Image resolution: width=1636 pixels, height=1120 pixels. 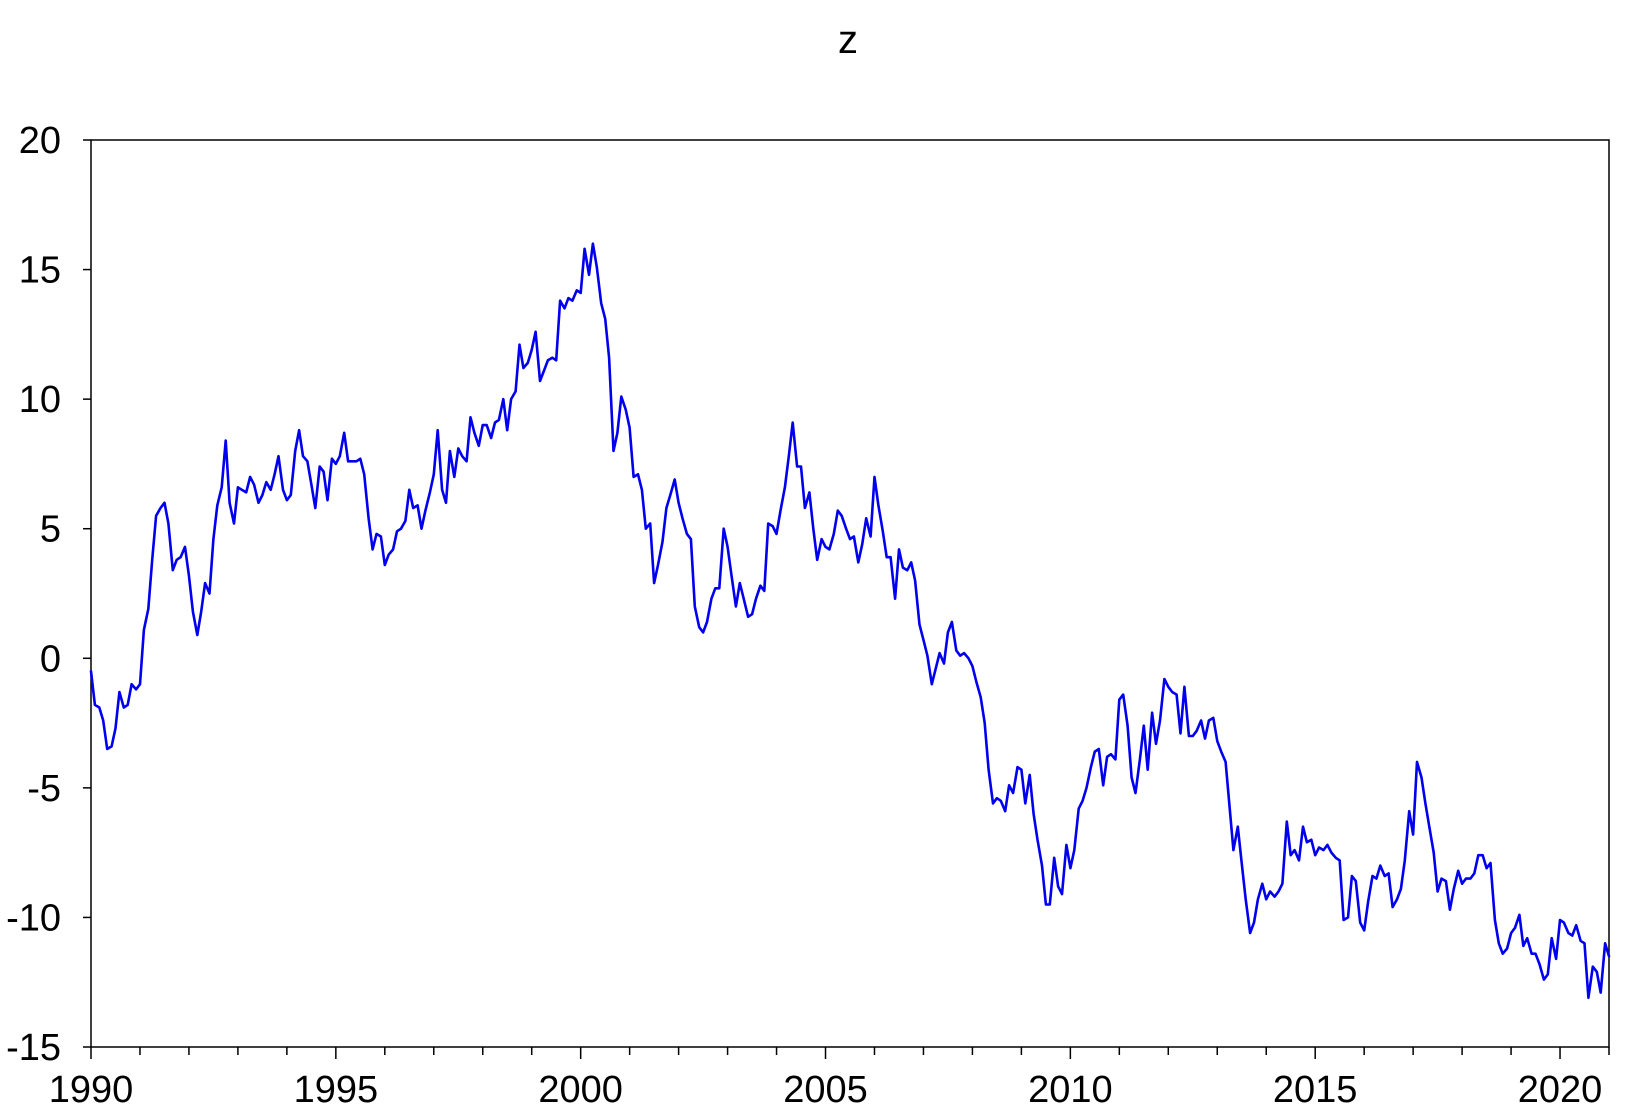 What do you see at coordinates (50, 659) in the screenshot?
I see `y-tick-label: 0` at bounding box center [50, 659].